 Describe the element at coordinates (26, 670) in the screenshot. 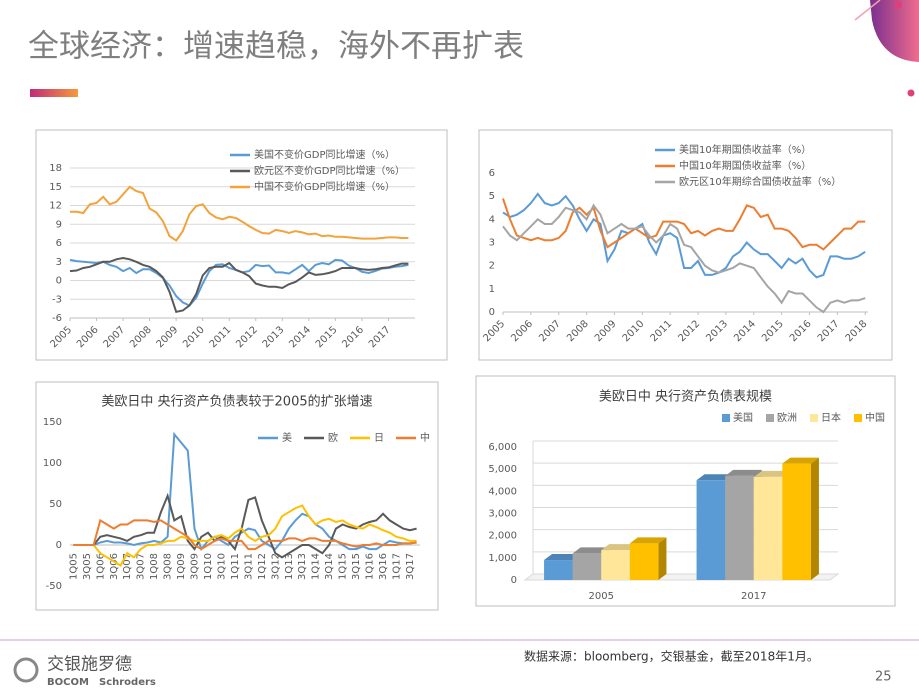

I see `logo-mark` at that location.